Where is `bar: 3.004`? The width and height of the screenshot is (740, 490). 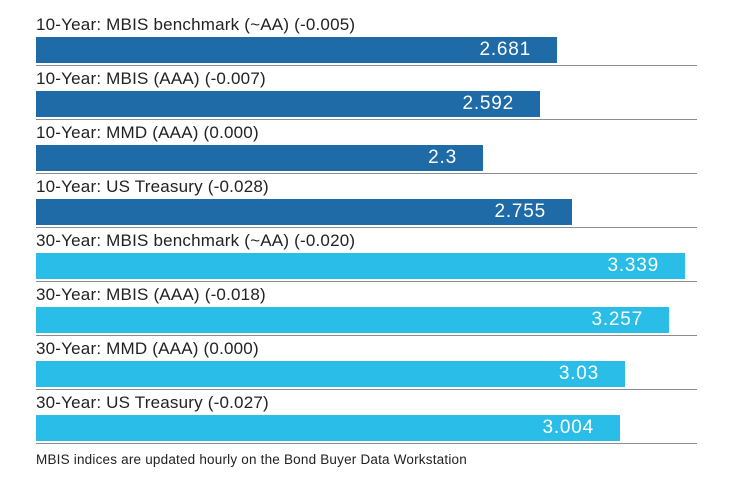 bar: 3.004 is located at coordinates (328, 428).